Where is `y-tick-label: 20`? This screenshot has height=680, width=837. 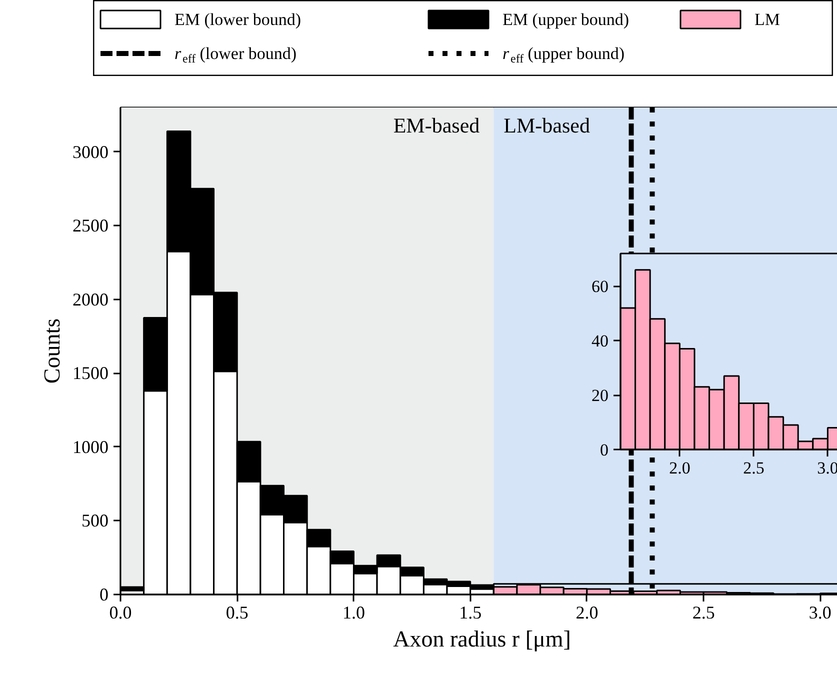 y-tick-label: 20 is located at coordinates (600, 396).